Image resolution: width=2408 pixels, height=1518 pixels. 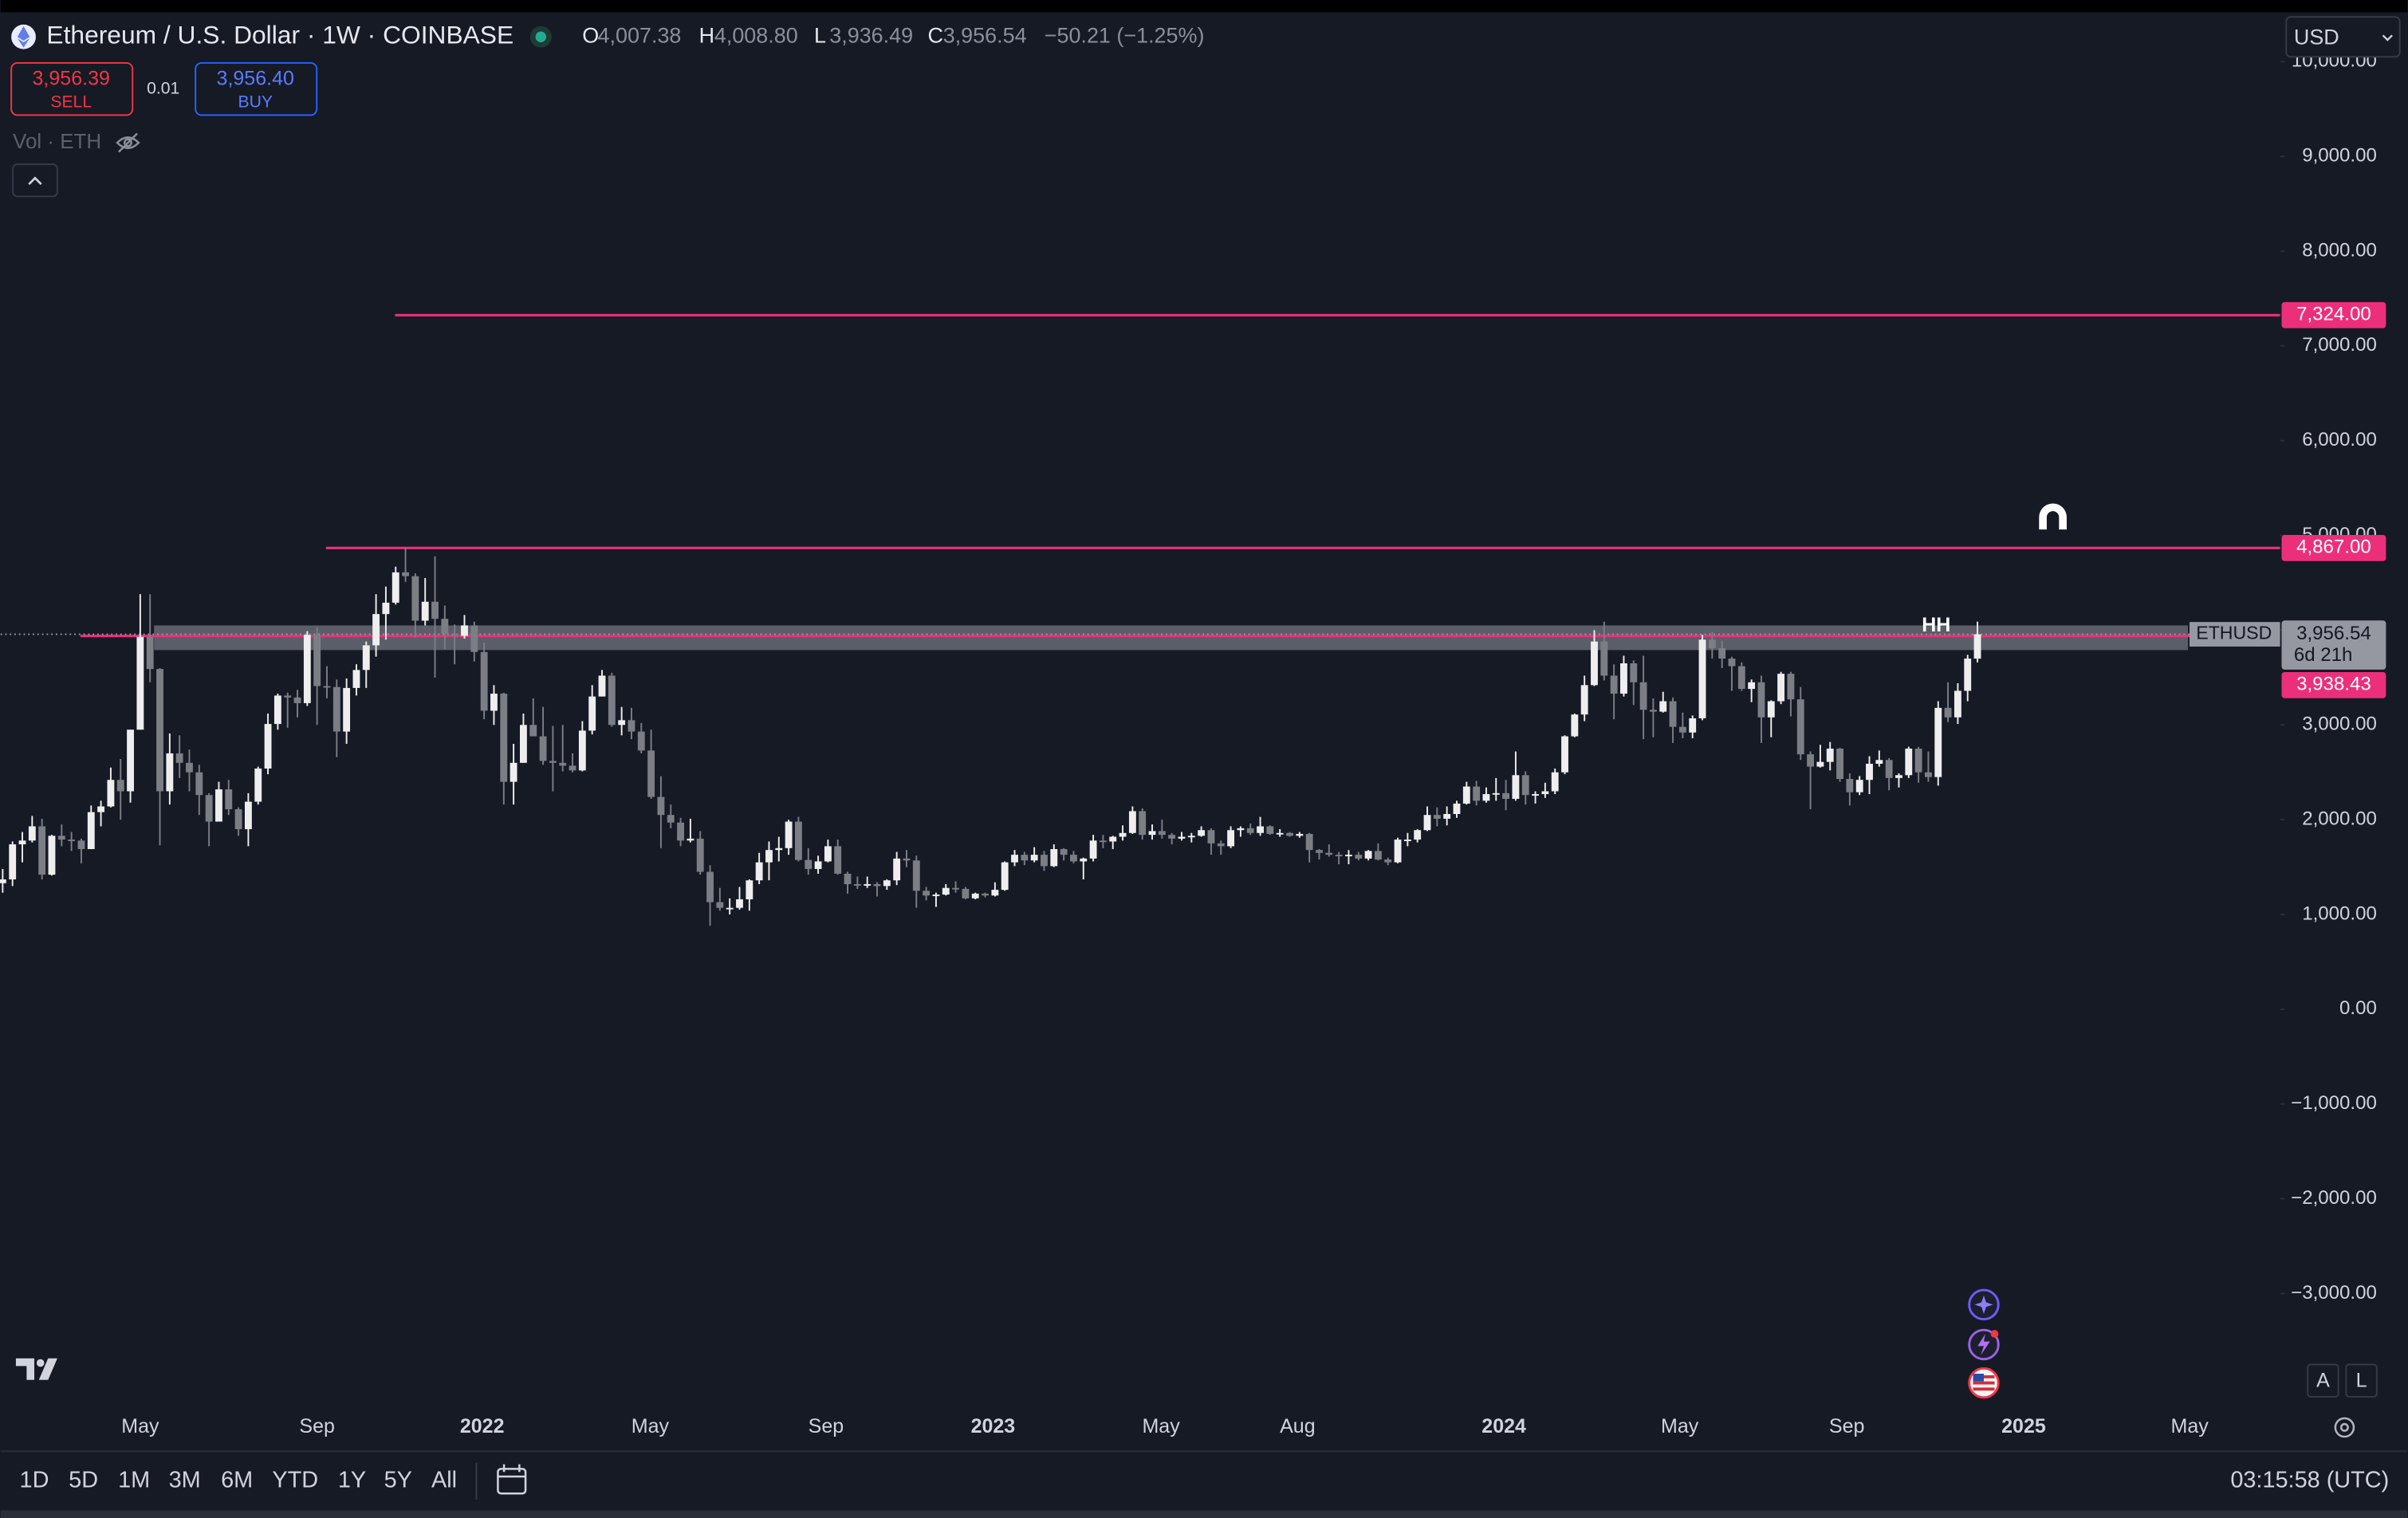 I want to click on settings-icon, so click(x=2344, y=1427).